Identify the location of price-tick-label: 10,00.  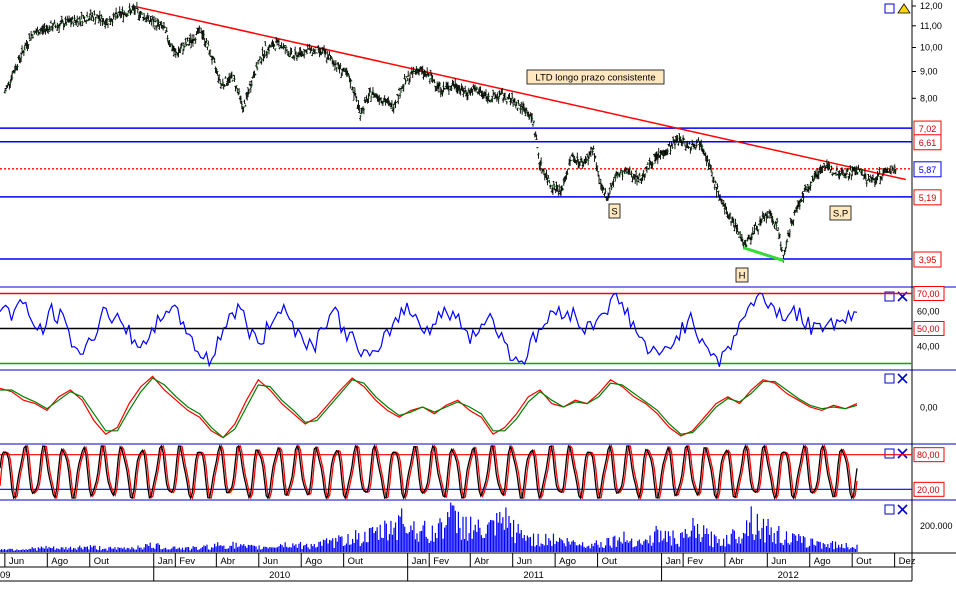
(931, 48).